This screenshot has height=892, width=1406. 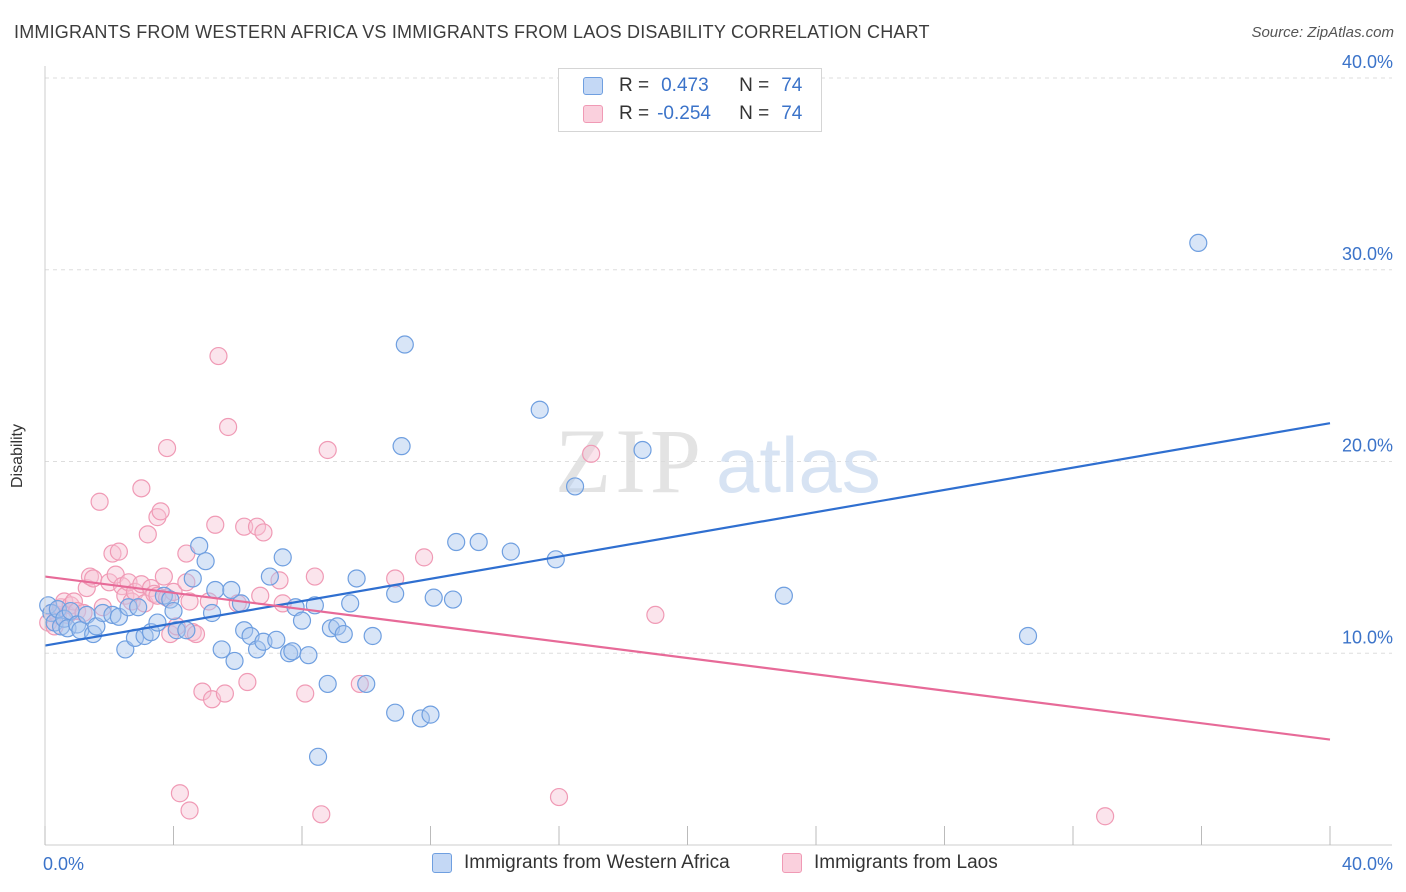 I want to click on pink-r-label: R =, so click(x=634, y=113).